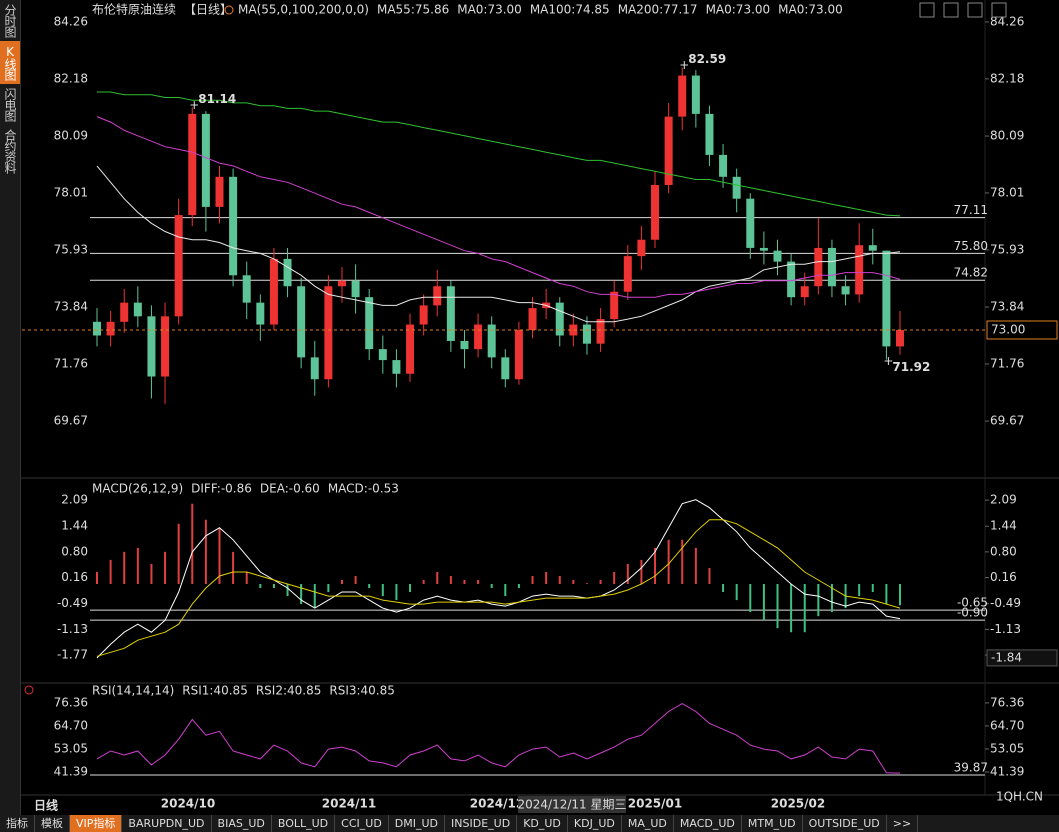  What do you see at coordinates (363, 489) in the screenshot?
I see `legend-item: MACD:-0.53` at bounding box center [363, 489].